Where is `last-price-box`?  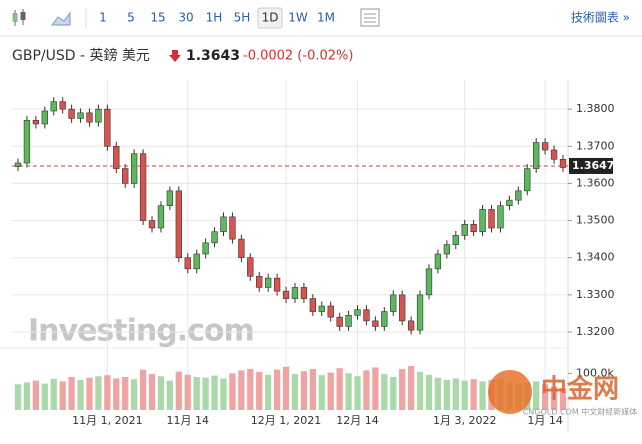
last-price-box is located at coordinates (591, 165).